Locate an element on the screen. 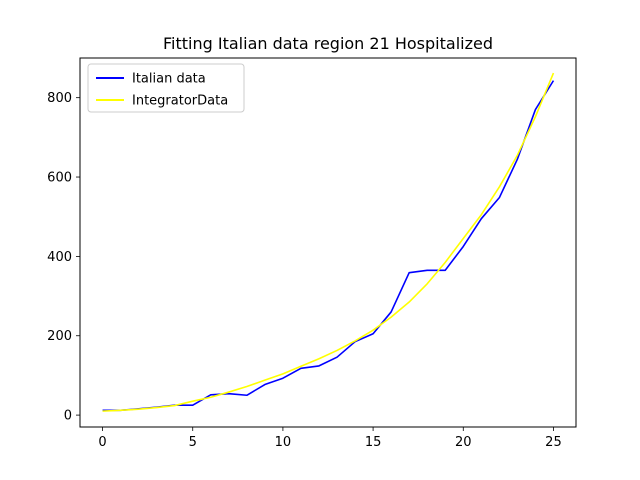 The image size is (640, 480). legend: Italian data IntegratorData is located at coordinates (166, 88).